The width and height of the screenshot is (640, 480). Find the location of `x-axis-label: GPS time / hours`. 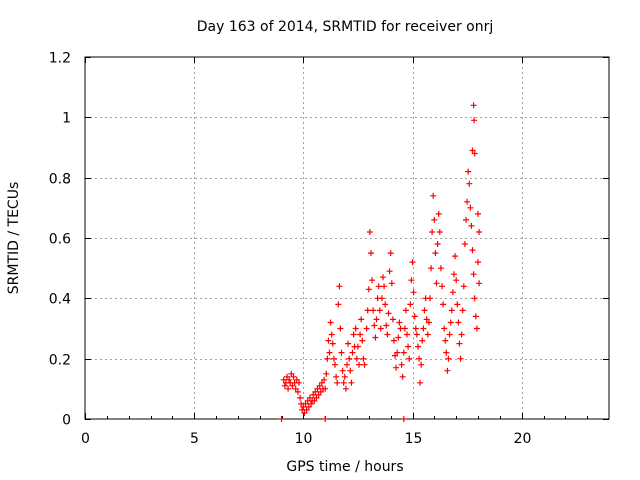

x-axis-label: GPS time / hours is located at coordinates (344, 467).